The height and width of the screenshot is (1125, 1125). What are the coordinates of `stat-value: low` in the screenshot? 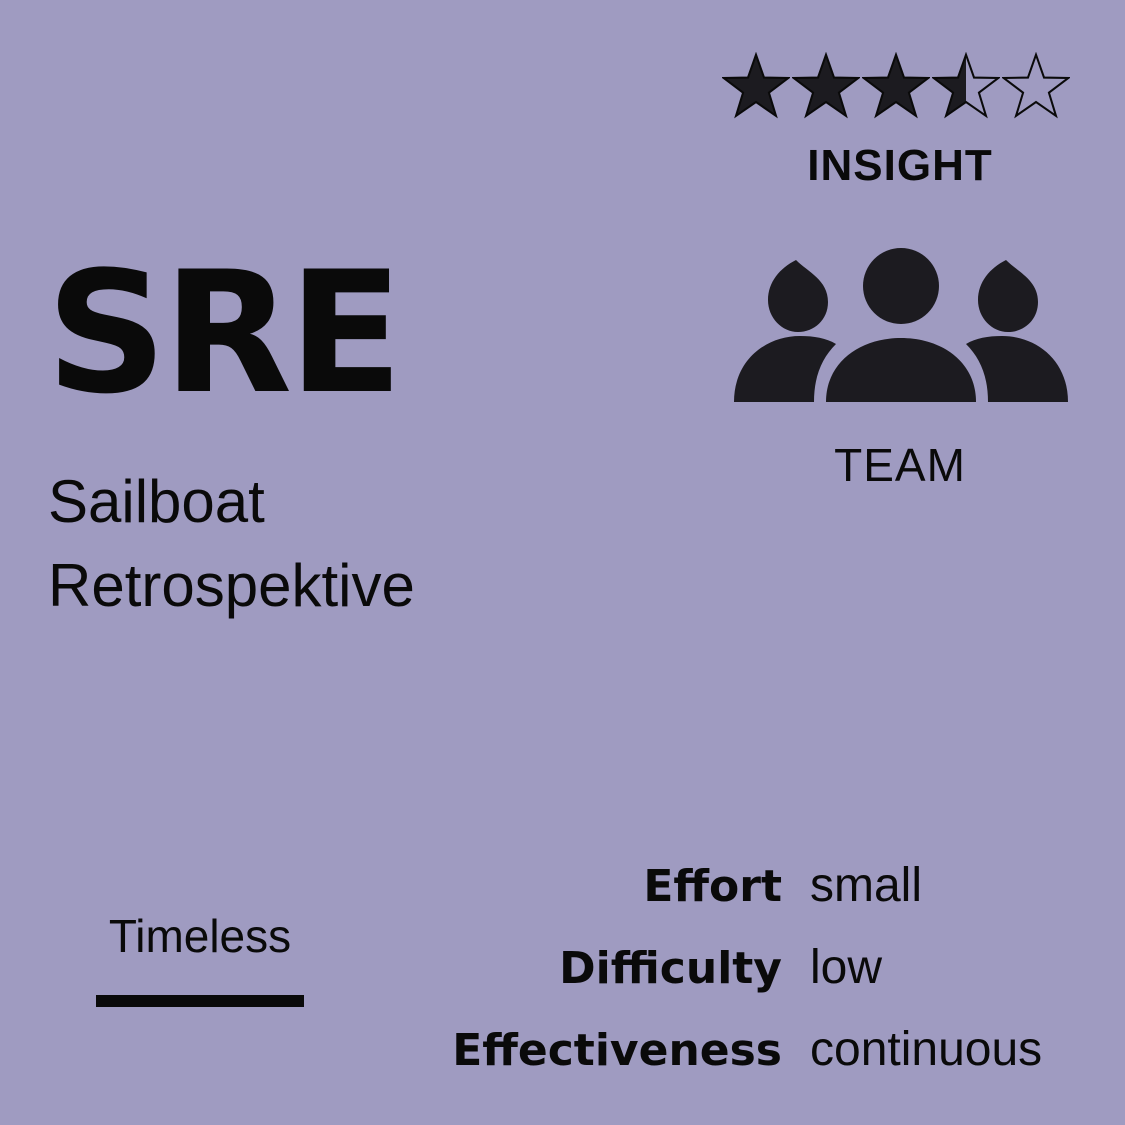 It's located at (846, 967).